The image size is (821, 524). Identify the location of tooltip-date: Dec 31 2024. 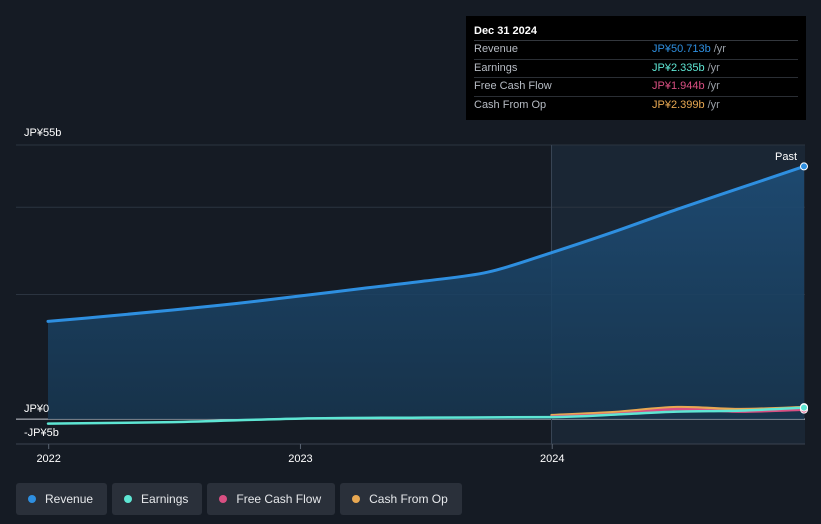
(636, 32).